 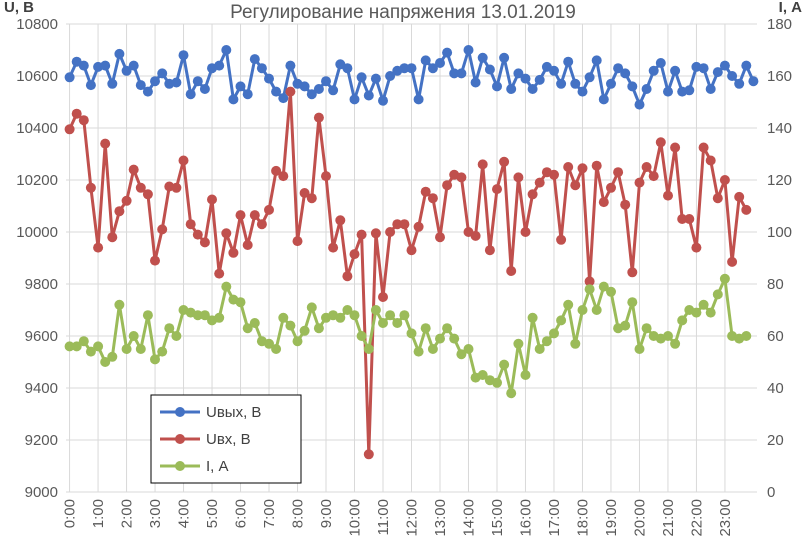 What do you see at coordinates (554, 518) in the screenshot?
I see `x-tick-label: 17:00` at bounding box center [554, 518].